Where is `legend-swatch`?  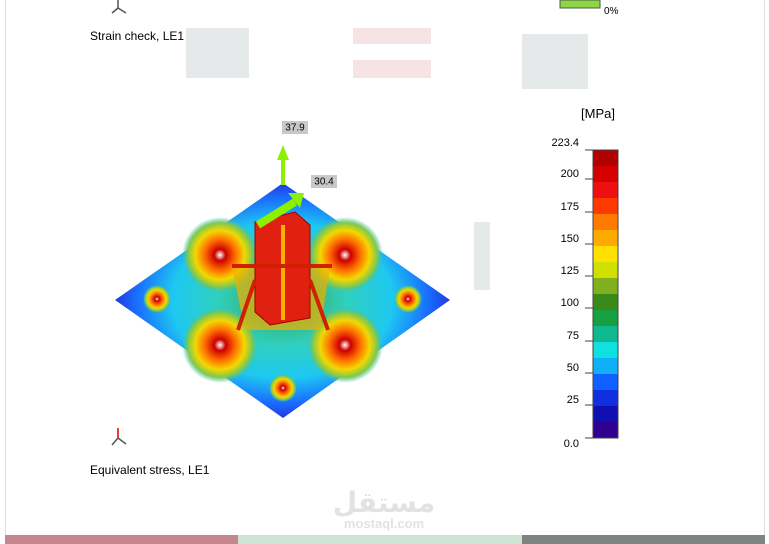
legend-swatch is located at coordinates (580, 4).